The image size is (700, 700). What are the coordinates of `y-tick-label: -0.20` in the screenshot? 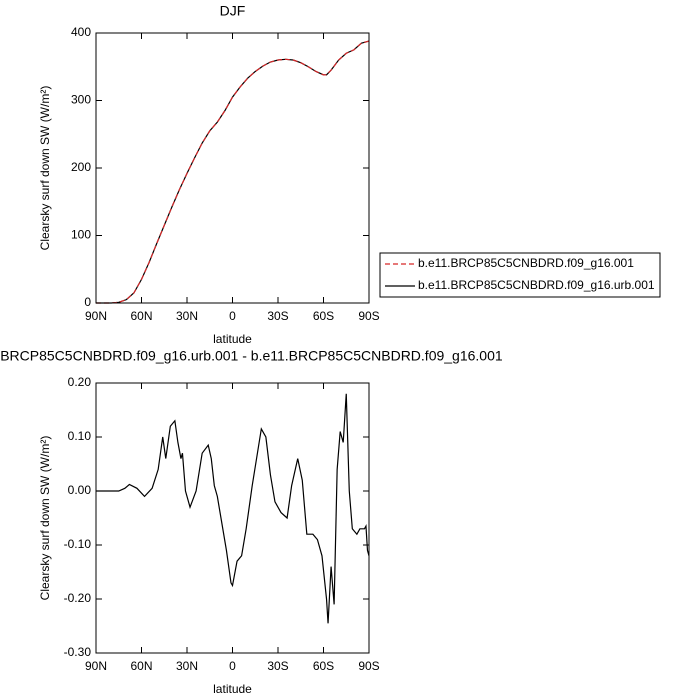 It's located at (78, 598).